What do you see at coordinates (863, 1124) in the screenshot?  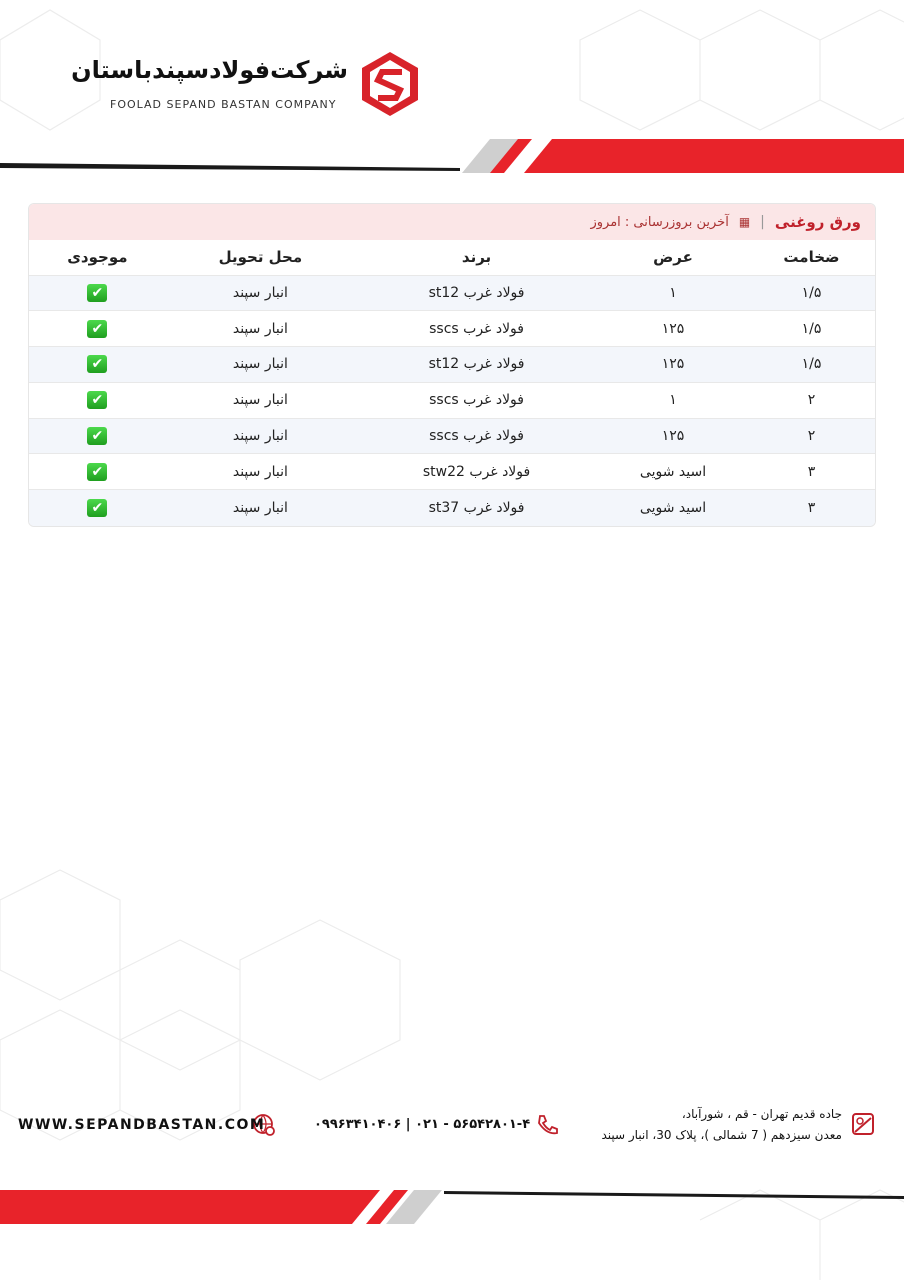 I see `map-icon` at bounding box center [863, 1124].